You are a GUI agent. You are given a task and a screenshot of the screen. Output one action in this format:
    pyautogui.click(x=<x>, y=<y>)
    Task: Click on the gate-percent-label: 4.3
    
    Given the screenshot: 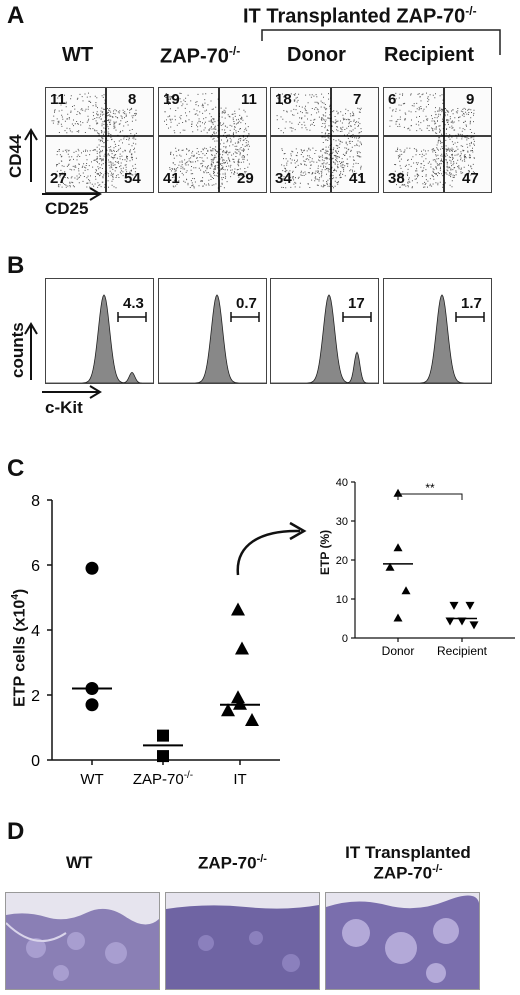 What is the action you would take?
    pyautogui.click(x=133, y=303)
    